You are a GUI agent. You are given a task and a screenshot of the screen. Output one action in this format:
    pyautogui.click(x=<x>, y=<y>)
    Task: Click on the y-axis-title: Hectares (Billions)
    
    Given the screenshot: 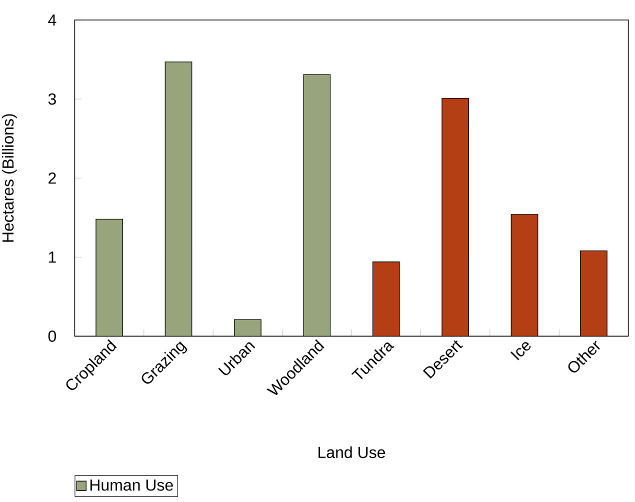 What is the action you would take?
    pyautogui.click(x=9, y=178)
    